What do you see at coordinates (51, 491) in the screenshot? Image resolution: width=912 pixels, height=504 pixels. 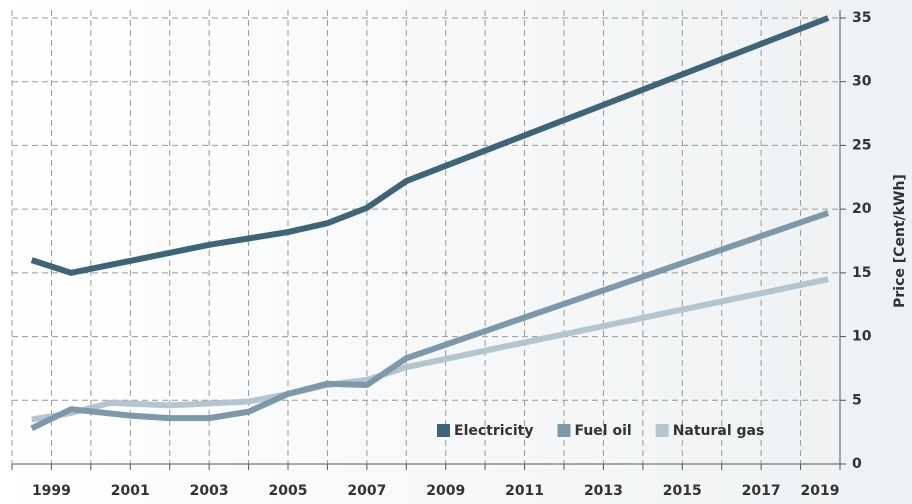 I see `x-tick-label: 1999` at bounding box center [51, 491].